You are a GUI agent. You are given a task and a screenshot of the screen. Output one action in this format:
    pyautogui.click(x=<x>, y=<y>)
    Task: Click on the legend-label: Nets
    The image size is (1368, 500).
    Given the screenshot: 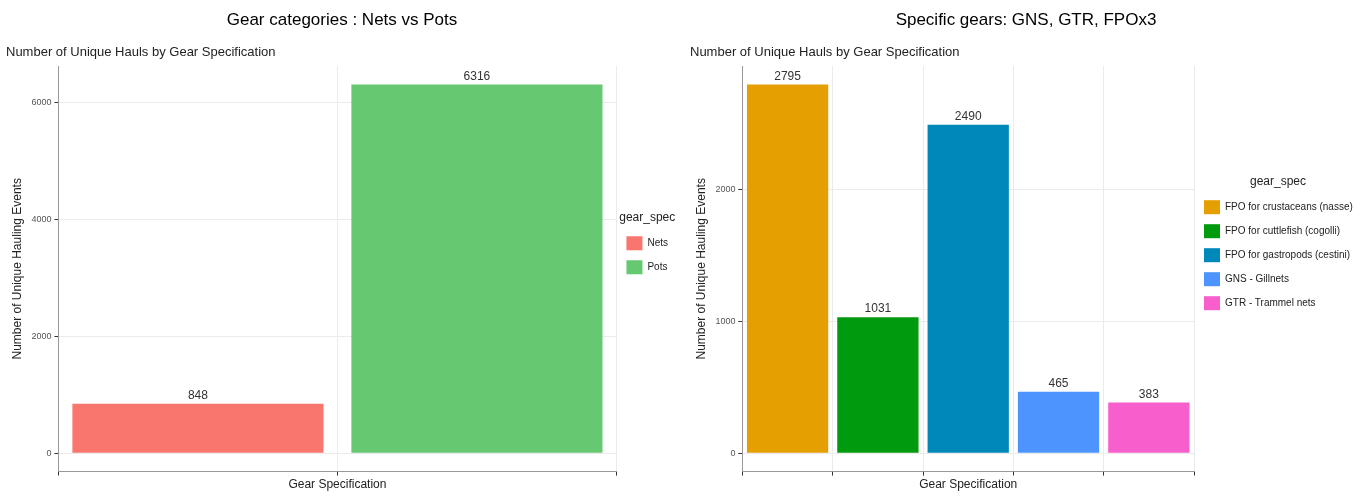 What is the action you would take?
    pyautogui.click(x=657, y=242)
    